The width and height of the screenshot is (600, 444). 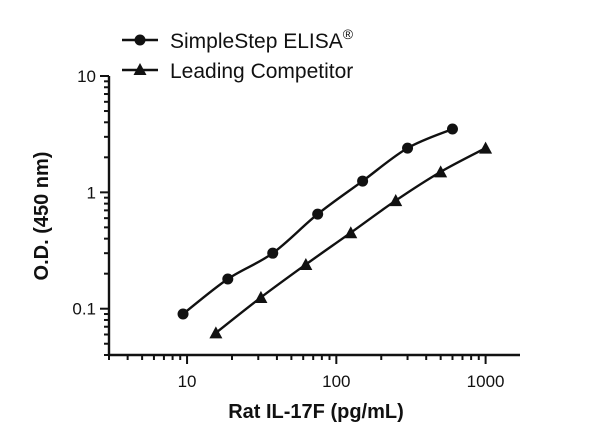 What do you see at coordinates (336, 381) in the screenshot?
I see `x-tick-label: 100` at bounding box center [336, 381].